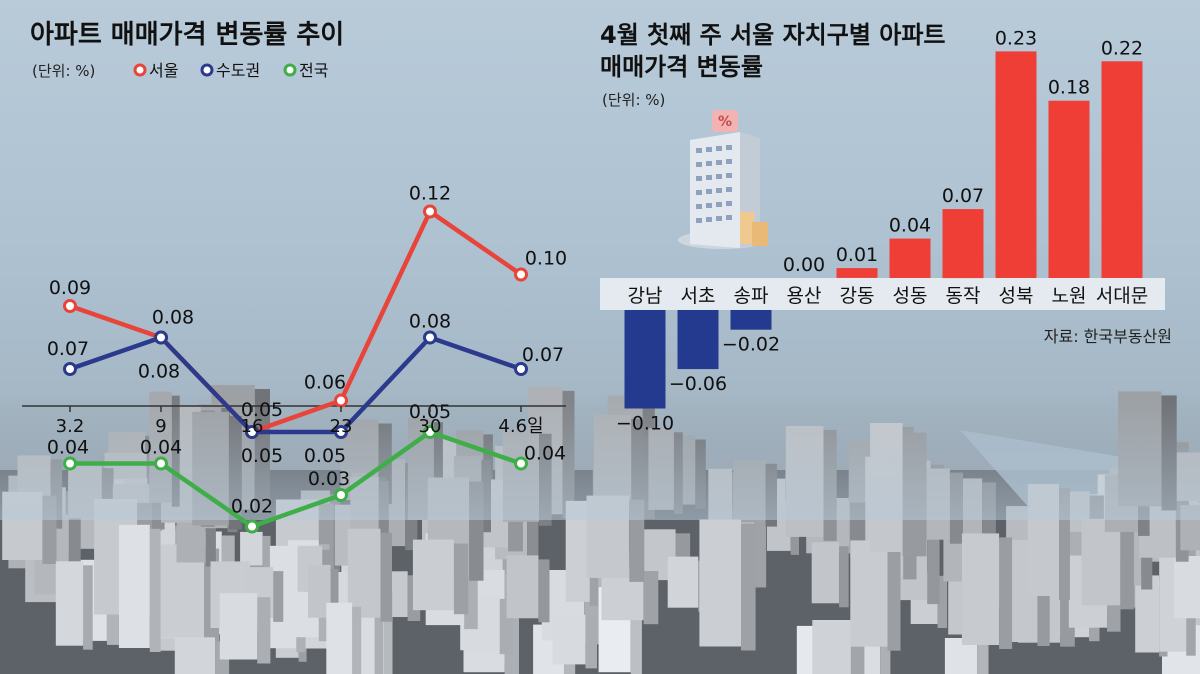 This screenshot has height=674, width=1200. What do you see at coordinates (546, 259) in the screenshot?
I see `data-label: 0.10` at bounding box center [546, 259].